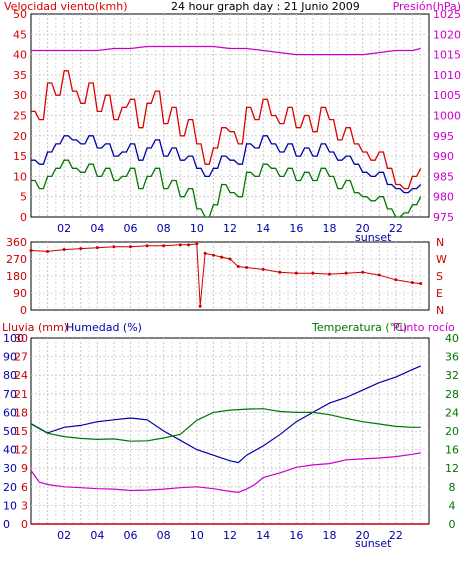 Image resolution: width=465 pixels, height=563 pixels. What do you see at coordinates (131, 535) in the screenshot?
I see `temp-x-tick-label: 06` at bounding box center [131, 535].